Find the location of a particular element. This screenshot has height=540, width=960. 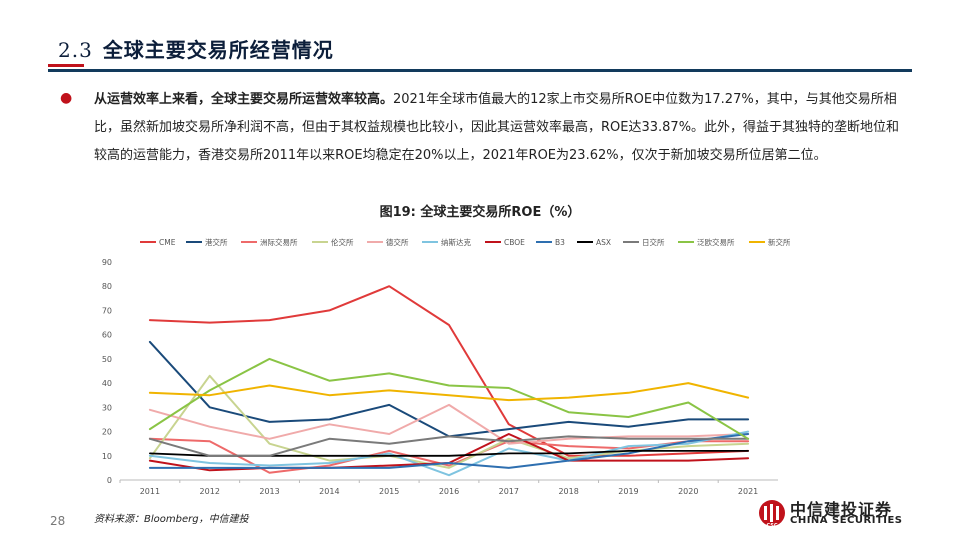

source-note: 资料来源：Bloomberg，中信建投 is located at coordinates (171, 519).